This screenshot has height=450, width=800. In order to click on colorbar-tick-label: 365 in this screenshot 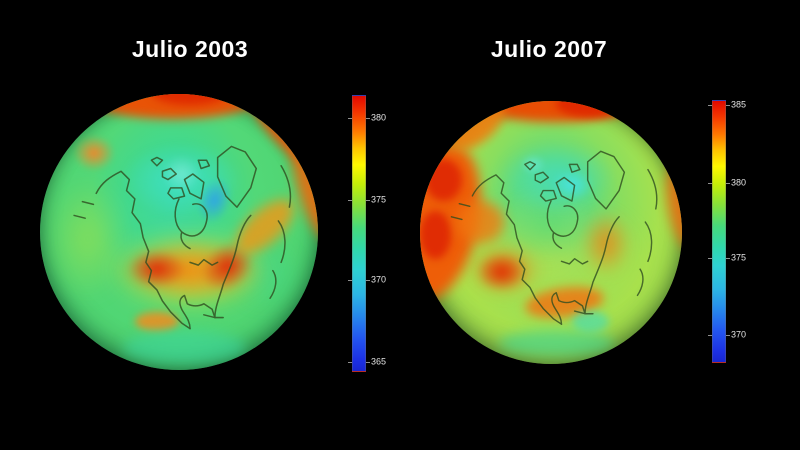, I will do `click(379, 361)`.